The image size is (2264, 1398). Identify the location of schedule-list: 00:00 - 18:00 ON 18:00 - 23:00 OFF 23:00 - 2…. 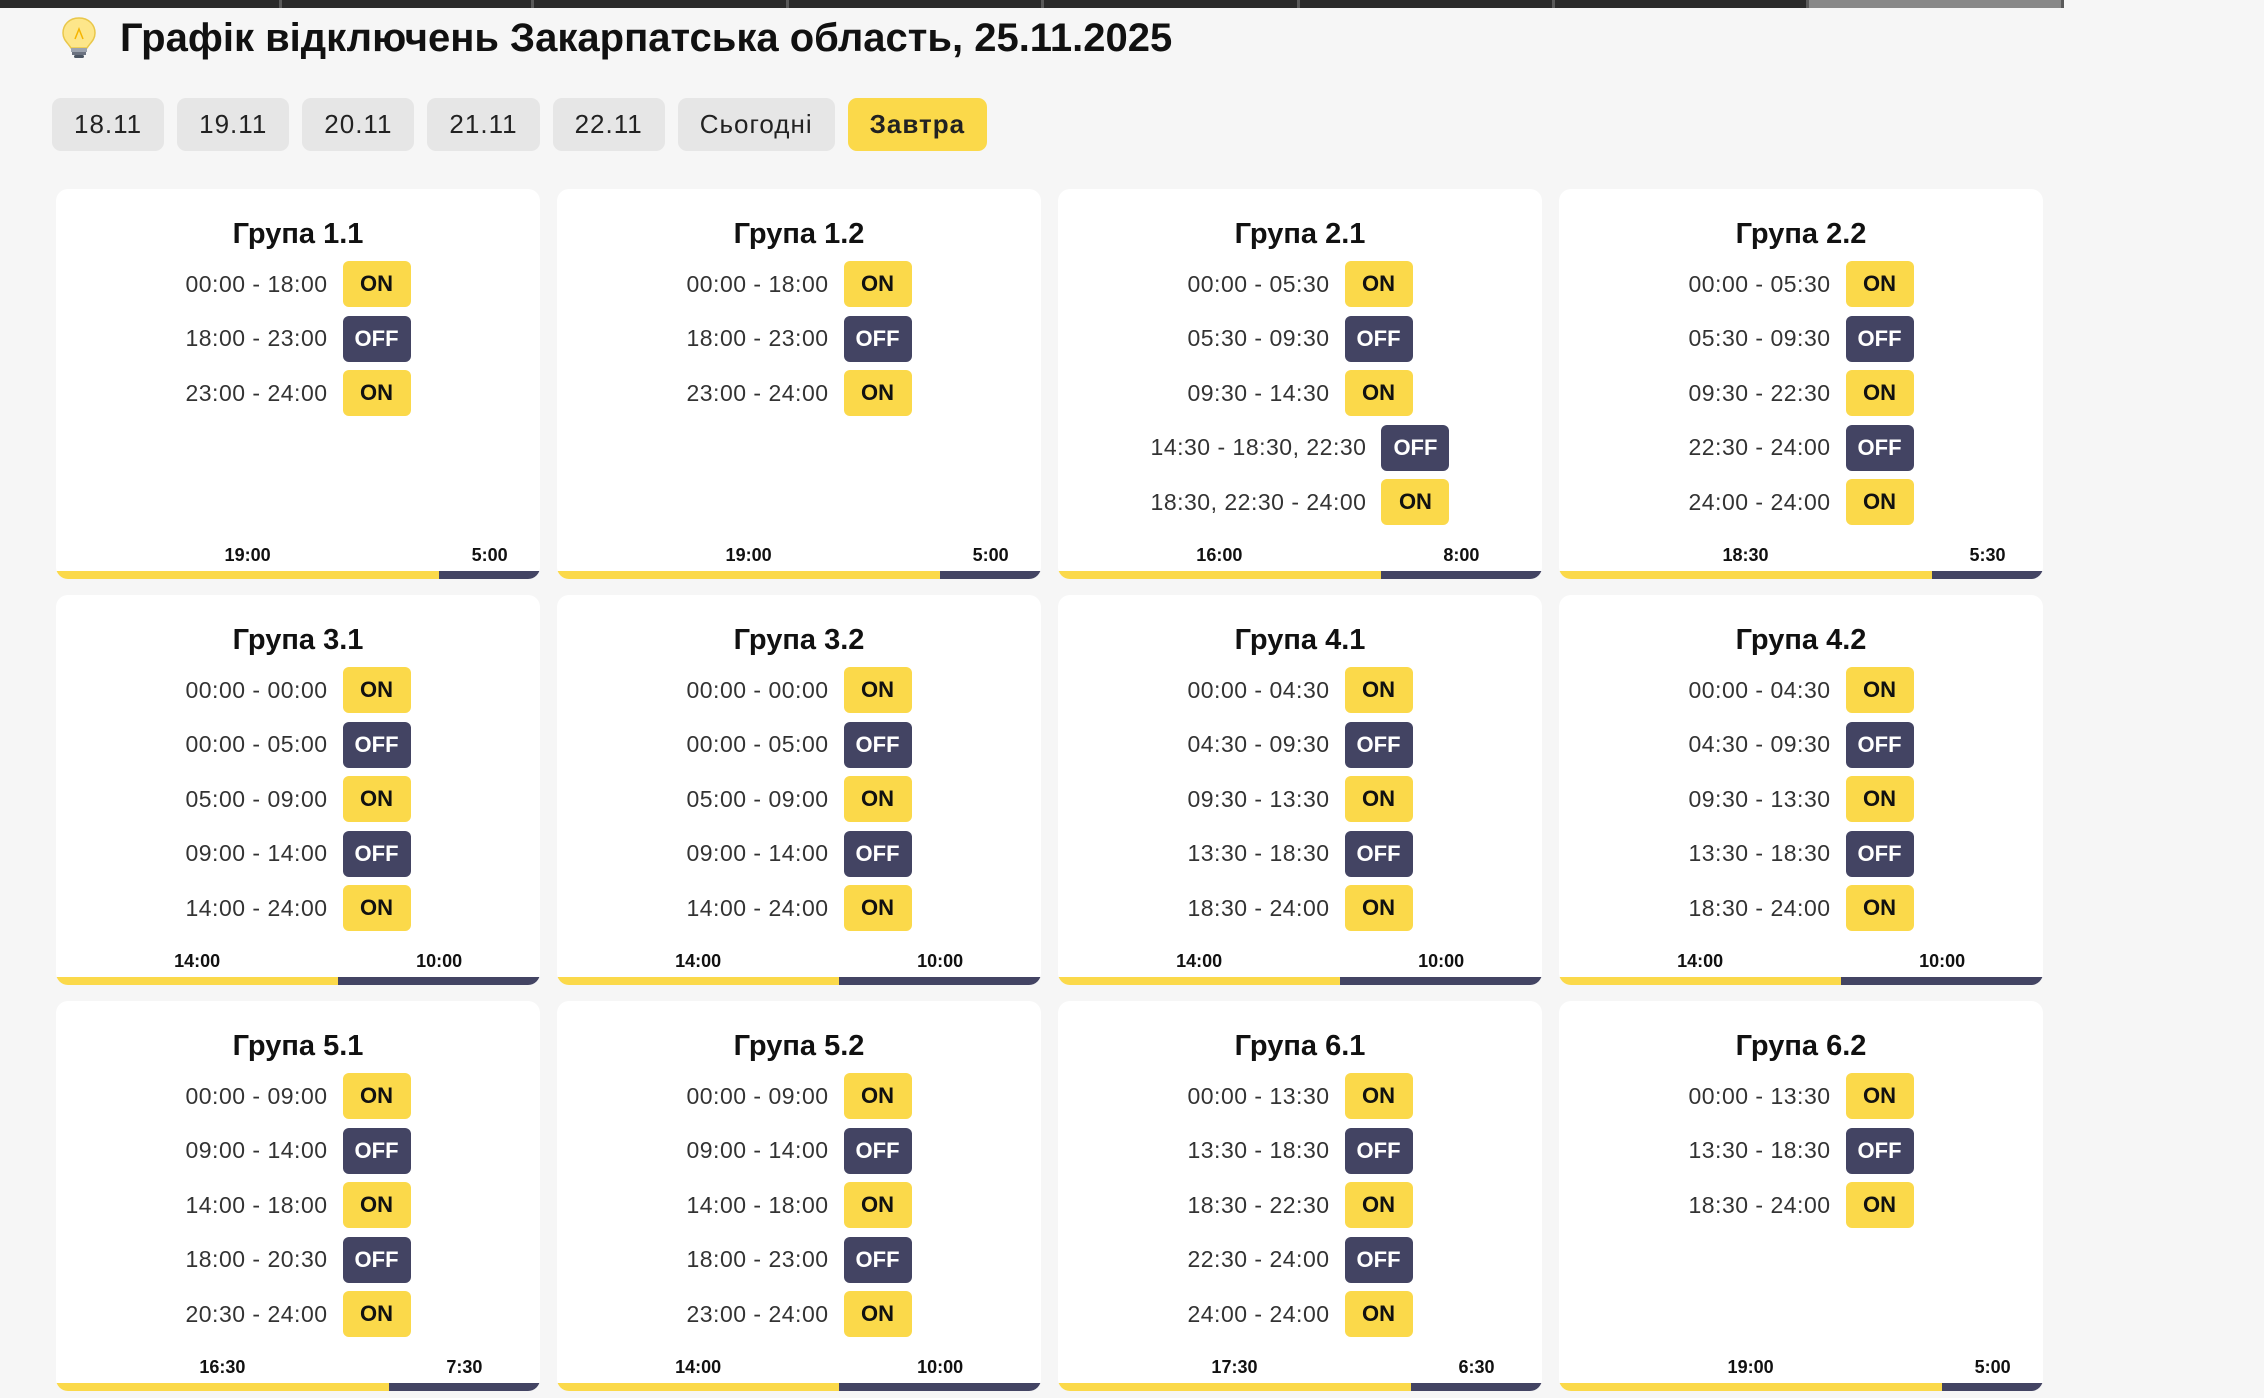
(799, 339).